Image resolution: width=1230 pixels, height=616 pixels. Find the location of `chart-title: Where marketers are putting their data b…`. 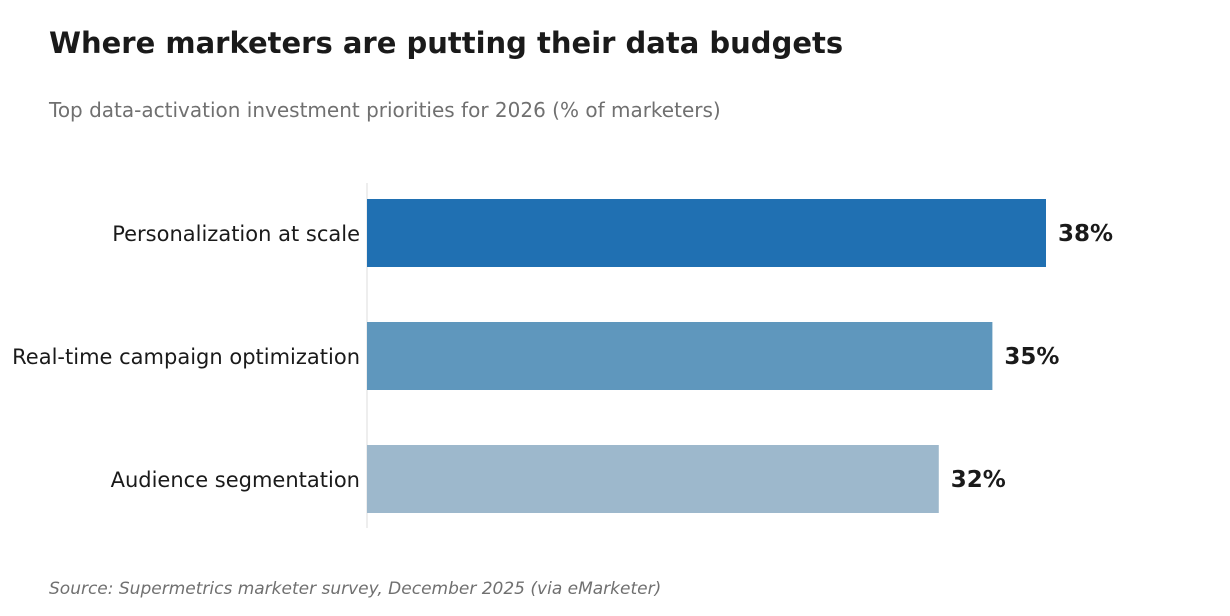

chart-title: Where marketers are putting their data b… is located at coordinates (446, 43).